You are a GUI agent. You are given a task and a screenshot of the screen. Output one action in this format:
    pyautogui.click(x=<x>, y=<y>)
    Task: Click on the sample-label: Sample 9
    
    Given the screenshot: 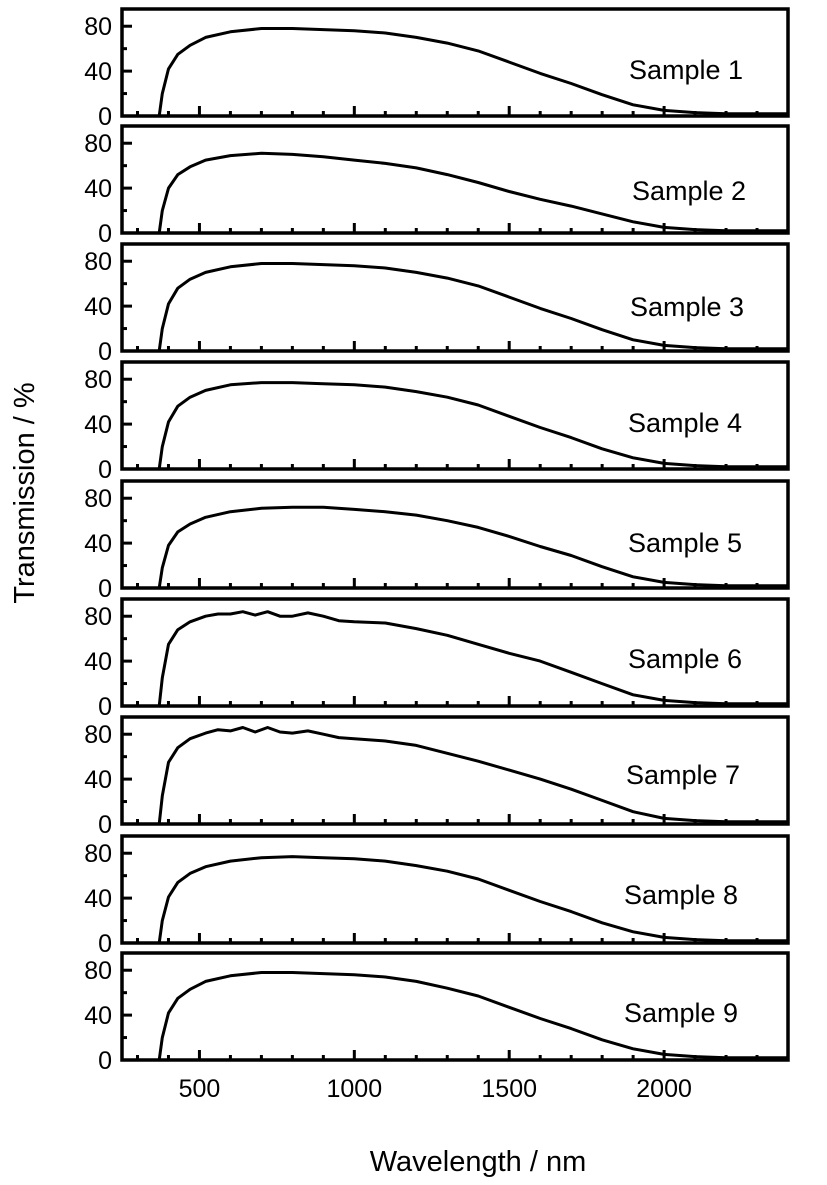 What is the action you would take?
    pyautogui.click(x=681, y=1013)
    